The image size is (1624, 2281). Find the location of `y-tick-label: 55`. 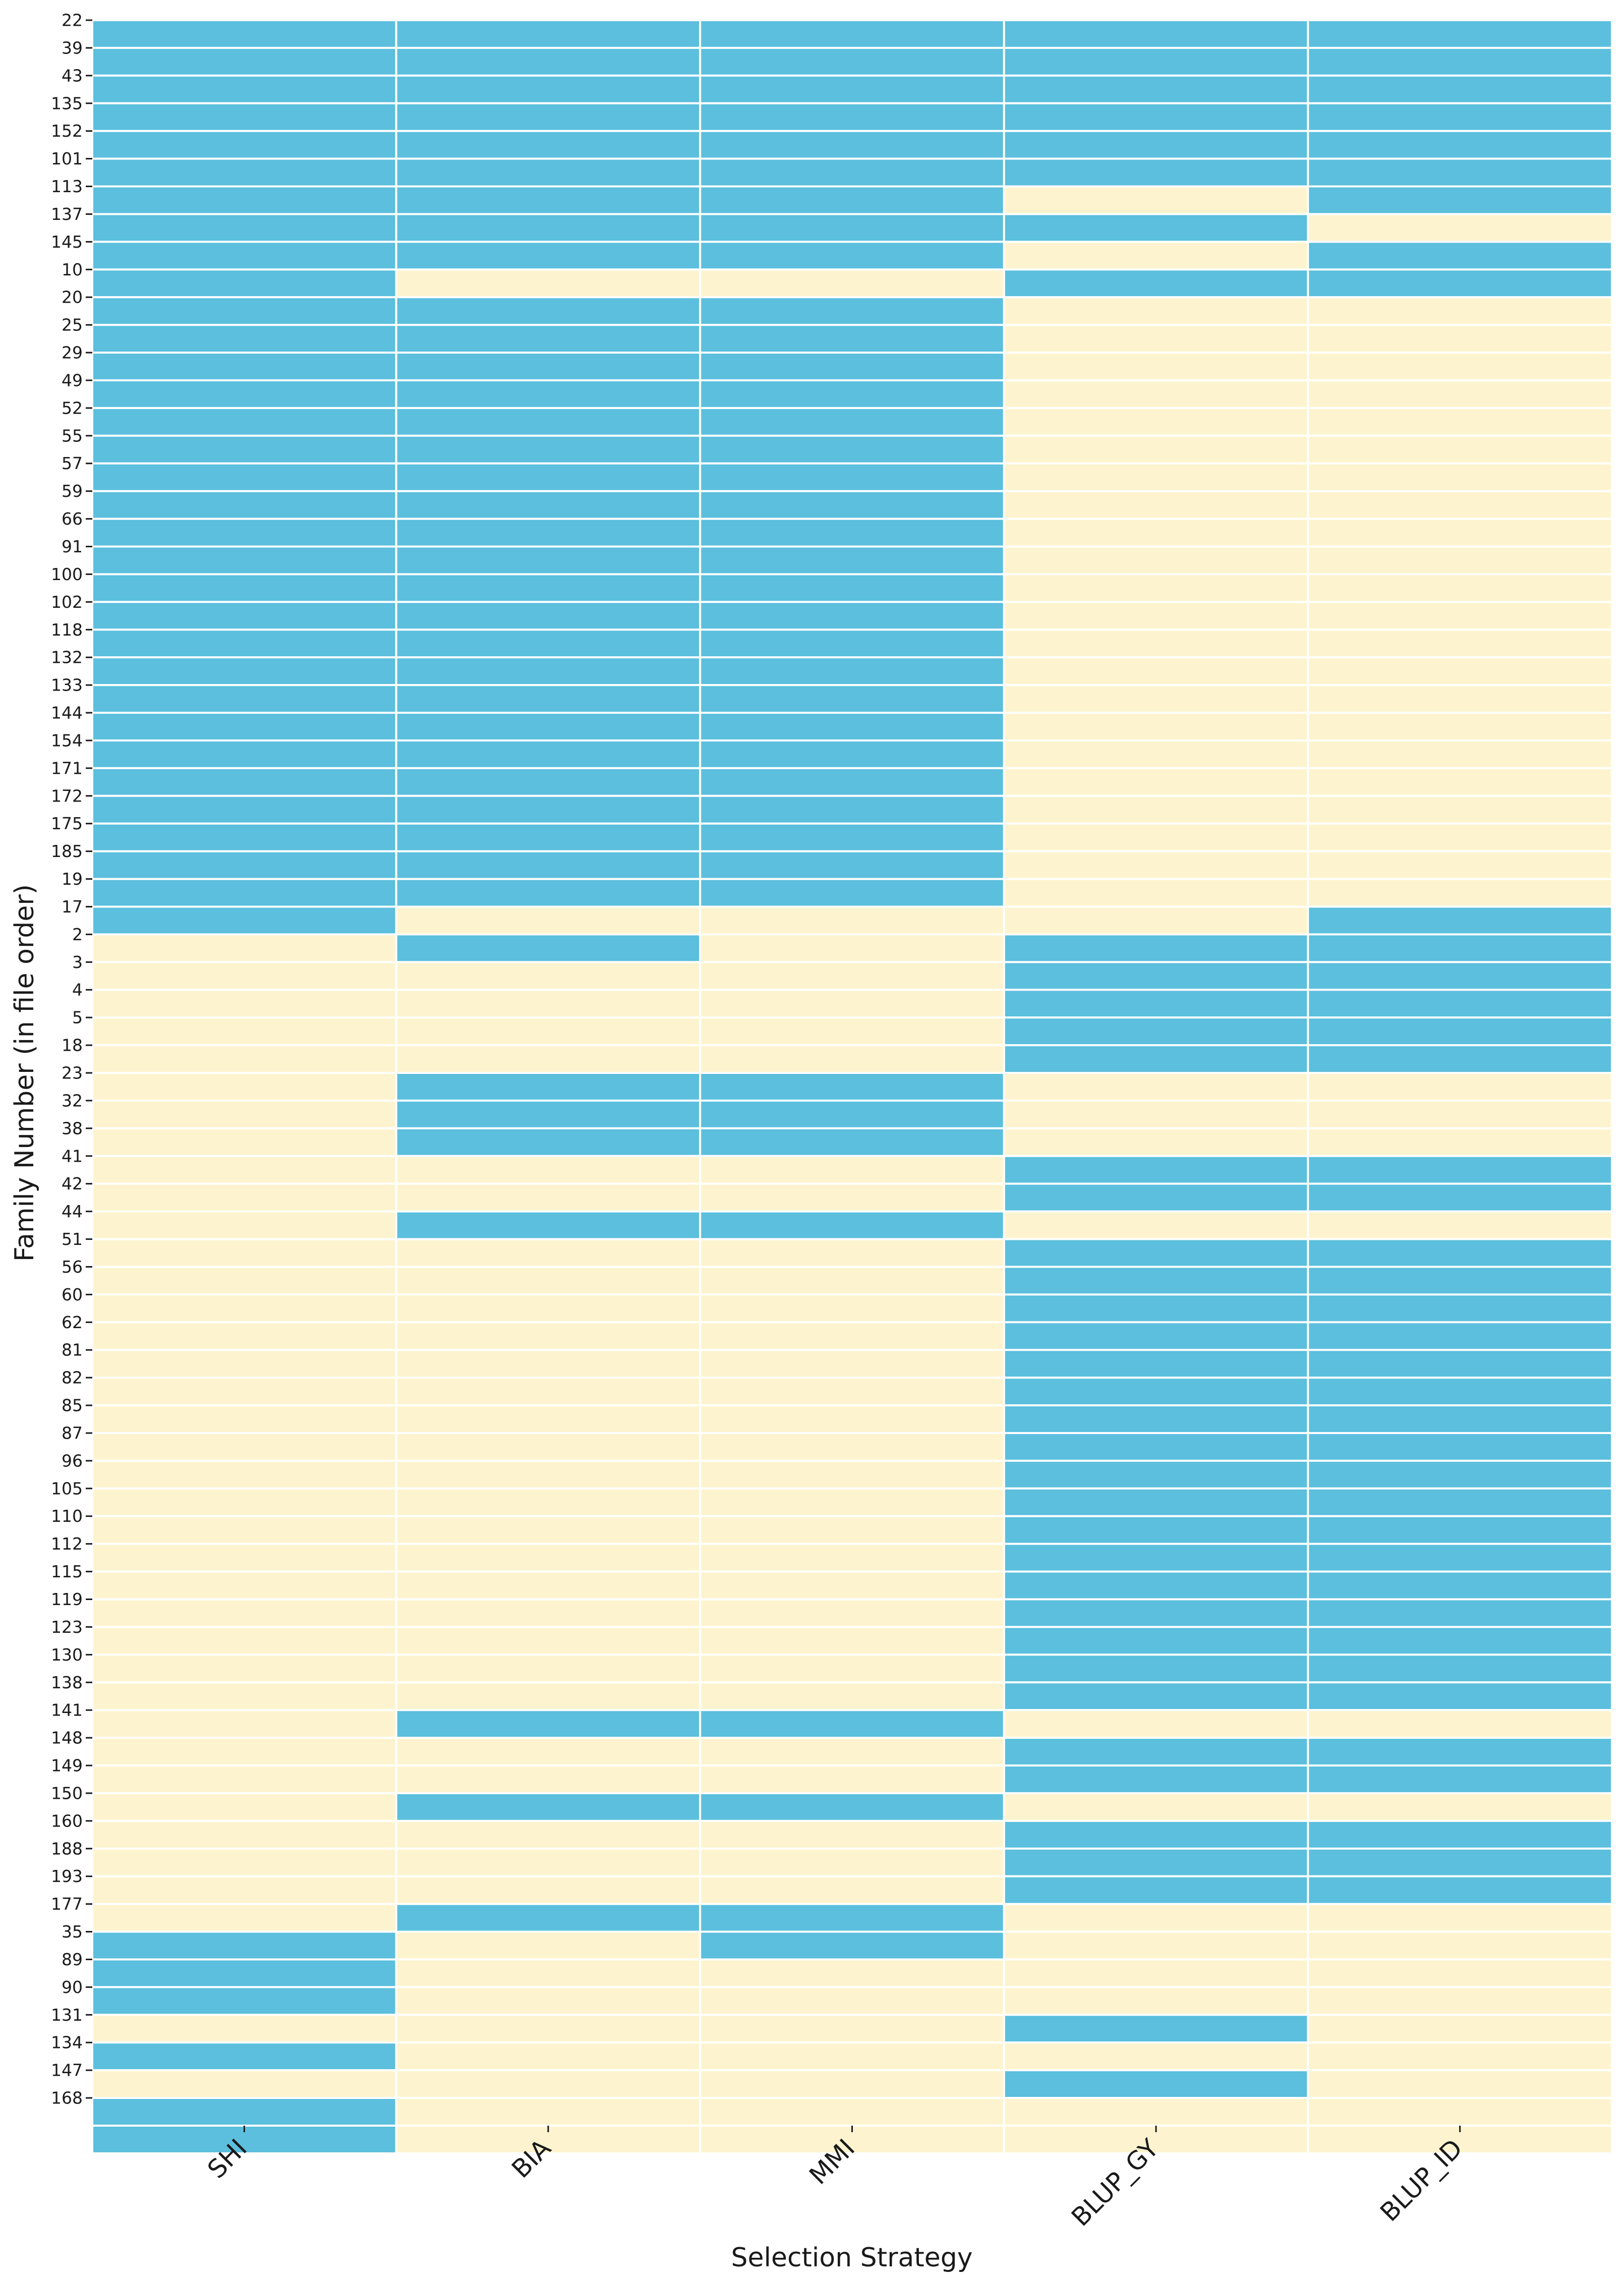

y-tick-label: 55 is located at coordinates (72, 435).